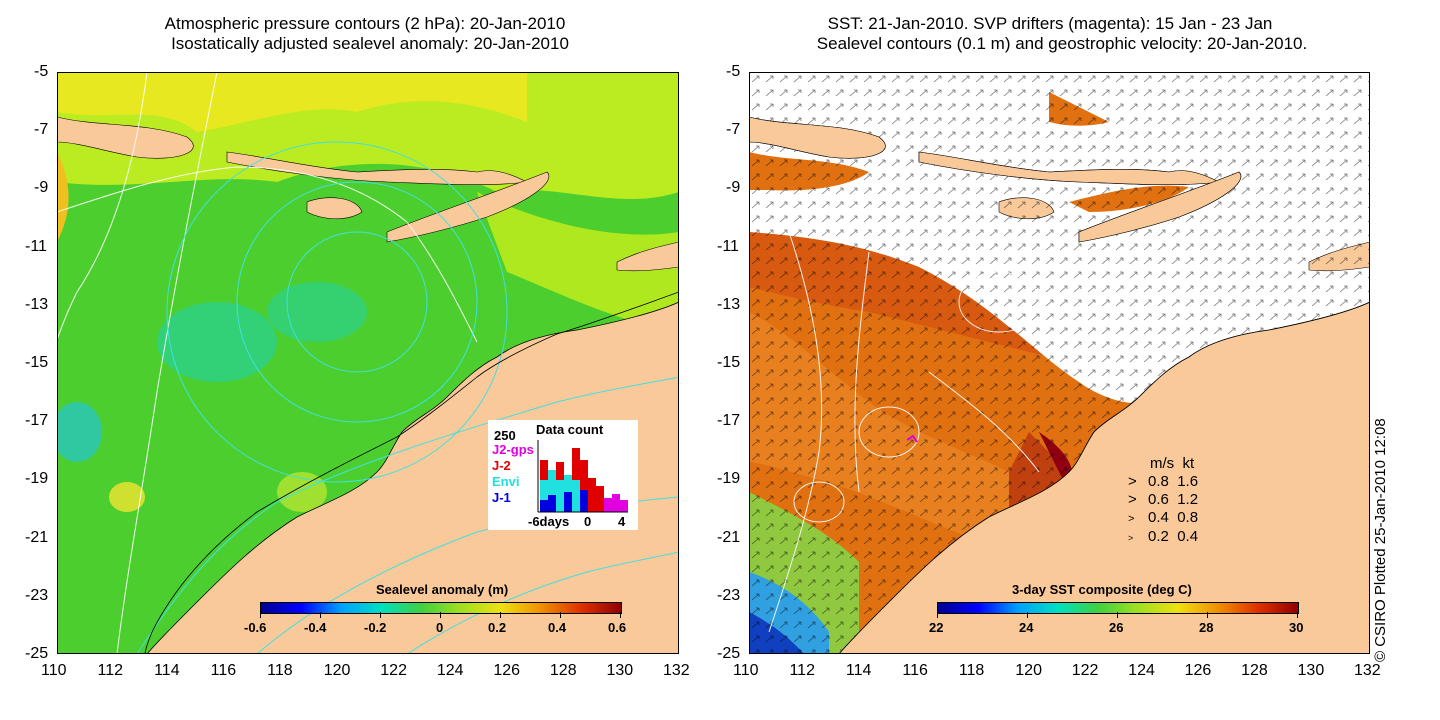 Image resolution: width=1440 pixels, height=720 pixels. What do you see at coordinates (255, 627) in the screenshot?
I see `colorbar-tick-label: -0.6` at bounding box center [255, 627].